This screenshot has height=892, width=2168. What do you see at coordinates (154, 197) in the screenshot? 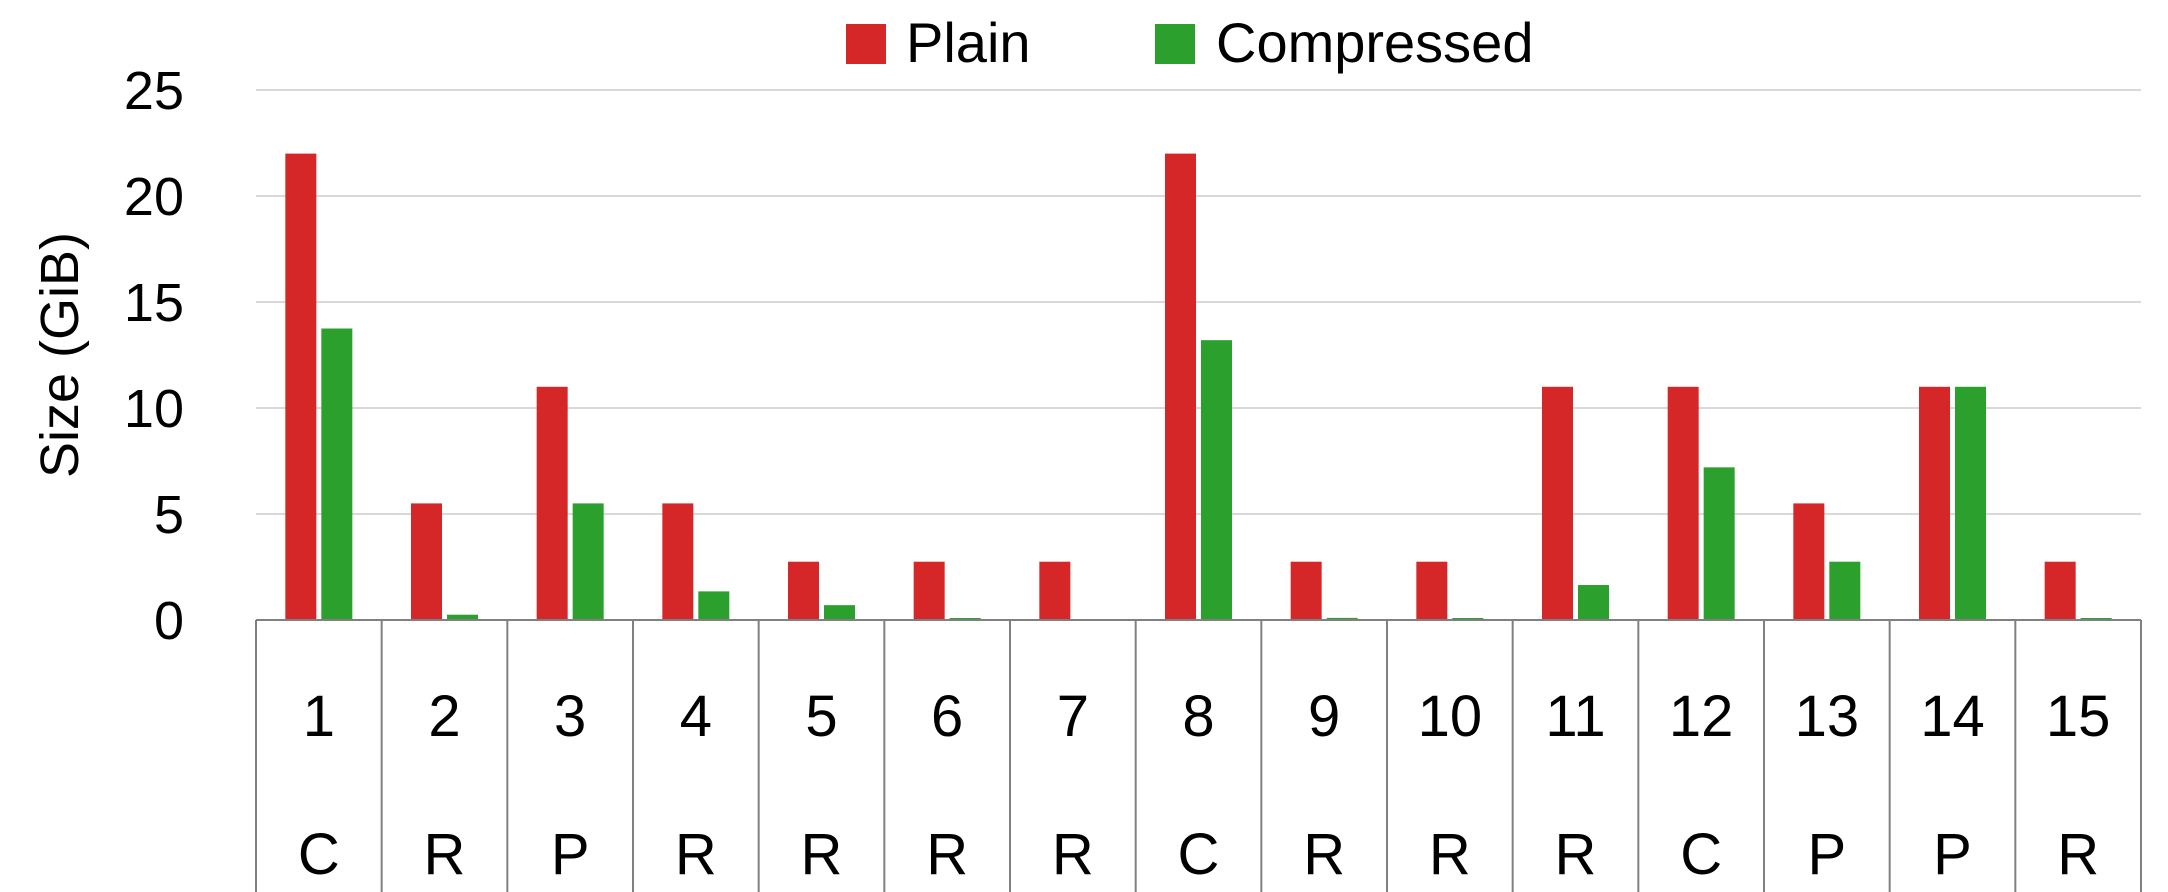
I see `y-tick-label: 20` at bounding box center [154, 197].